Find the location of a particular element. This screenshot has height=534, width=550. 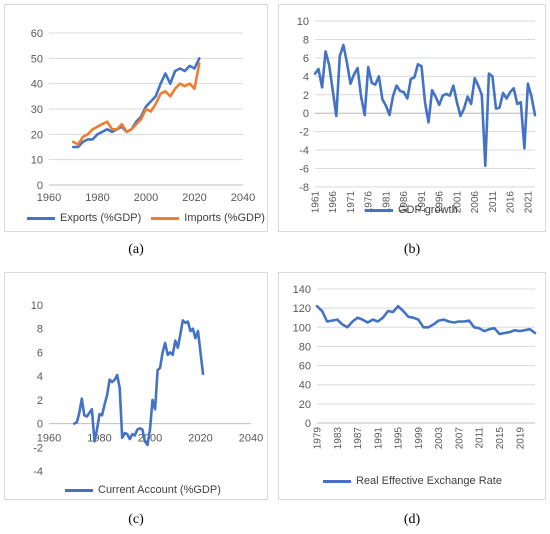

legend-b: GDP growth is located at coordinates (416, 210).